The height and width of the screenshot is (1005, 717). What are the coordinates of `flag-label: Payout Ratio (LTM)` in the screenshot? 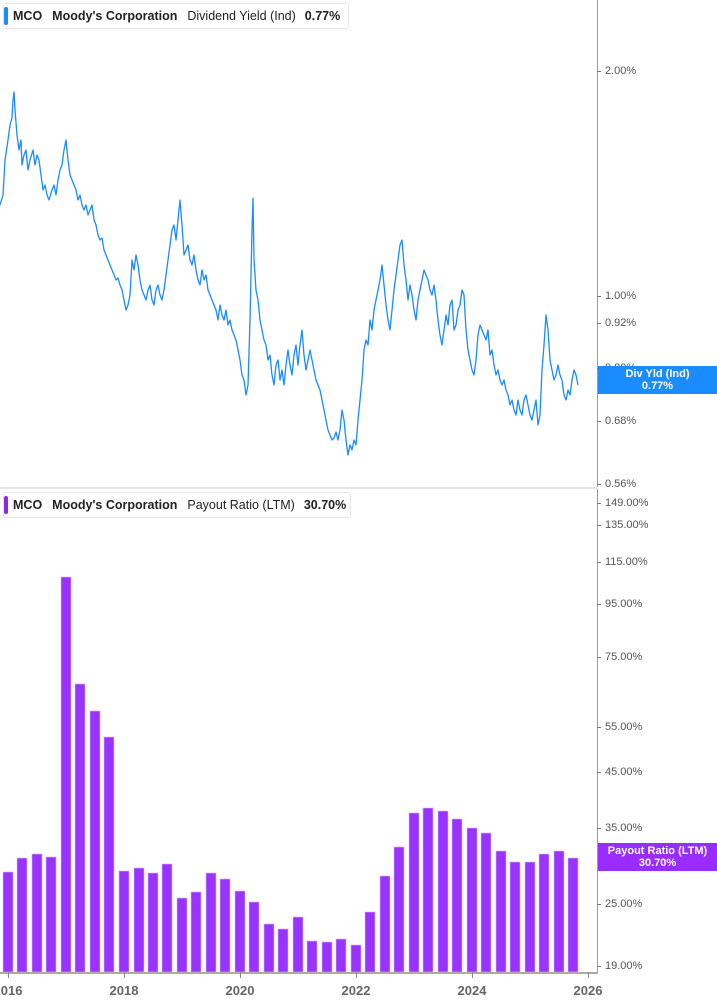 It's located at (657, 851).